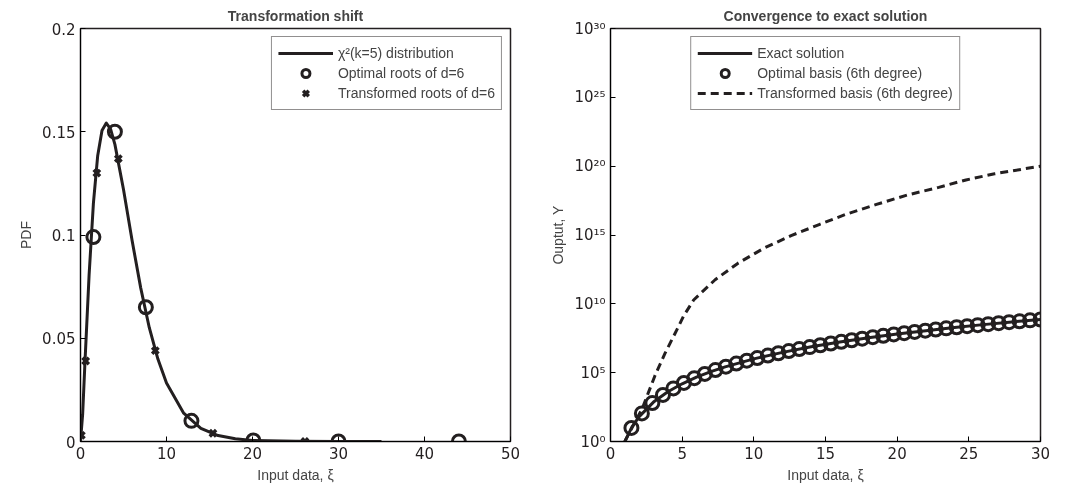 This screenshot has width=1067, height=489. What do you see at coordinates (424, 453) in the screenshot?
I see `x-tick-label: 40` at bounding box center [424, 453].